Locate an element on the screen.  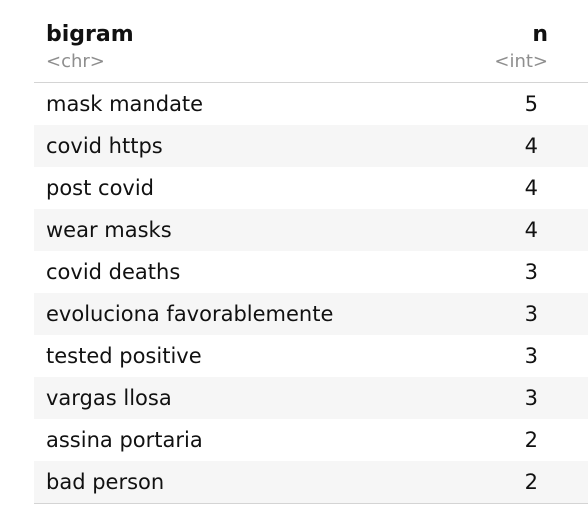
column-header-bigram: bigram is located at coordinates (90, 34).